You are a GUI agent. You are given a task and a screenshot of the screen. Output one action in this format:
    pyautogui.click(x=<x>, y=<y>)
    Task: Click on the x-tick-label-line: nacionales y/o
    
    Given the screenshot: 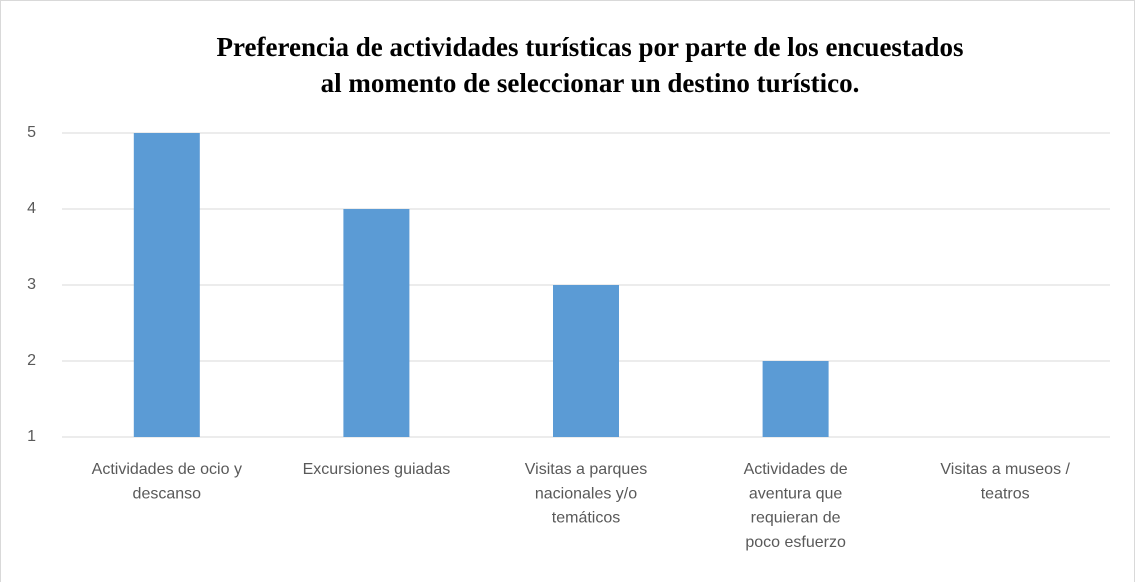 What is the action you would take?
    pyautogui.click(x=586, y=494)
    